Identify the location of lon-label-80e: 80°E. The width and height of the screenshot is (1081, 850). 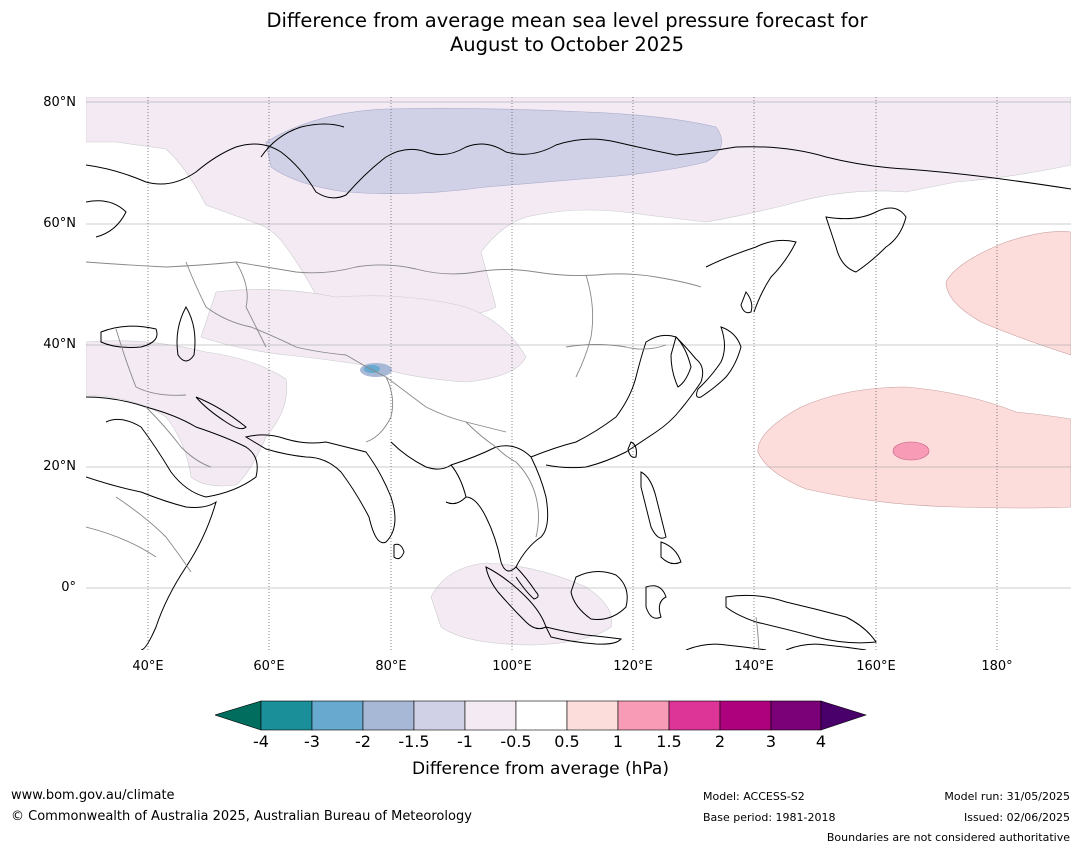
(391, 666).